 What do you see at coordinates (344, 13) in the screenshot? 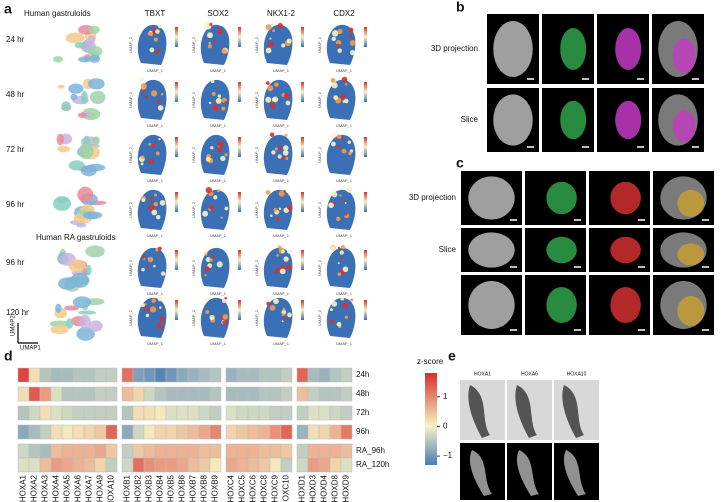
I see `column-title: CDX2` at bounding box center [344, 13].